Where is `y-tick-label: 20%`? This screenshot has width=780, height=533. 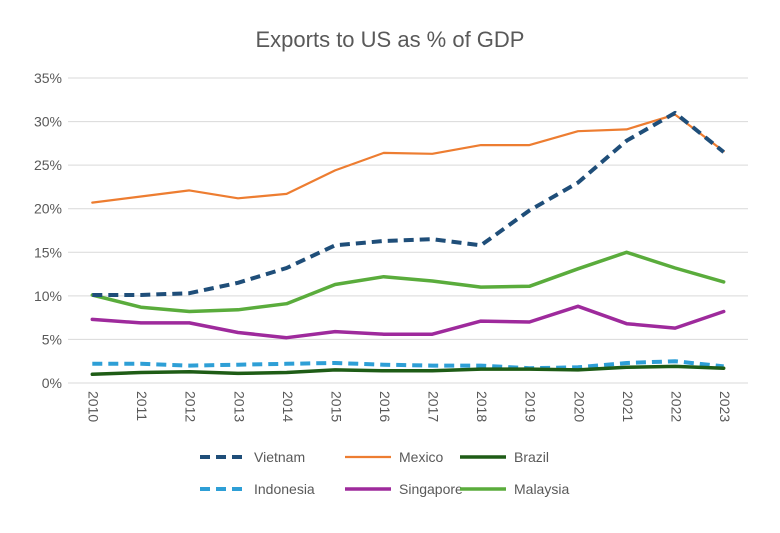 y-tick-label: 20% is located at coordinates (48, 209).